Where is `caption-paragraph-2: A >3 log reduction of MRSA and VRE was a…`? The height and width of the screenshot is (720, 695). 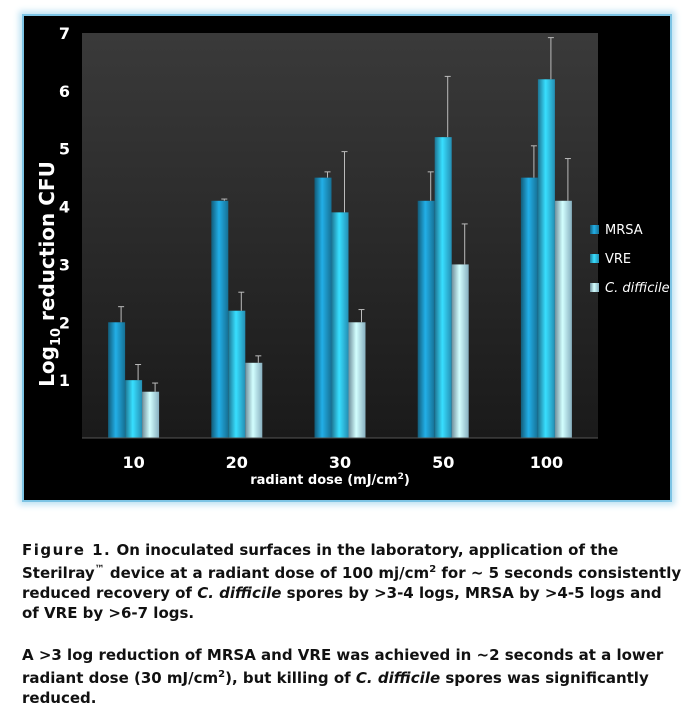 caption-paragraph-2: A >3 log reduction of MRSA and VRE was a… is located at coordinates (343, 676).